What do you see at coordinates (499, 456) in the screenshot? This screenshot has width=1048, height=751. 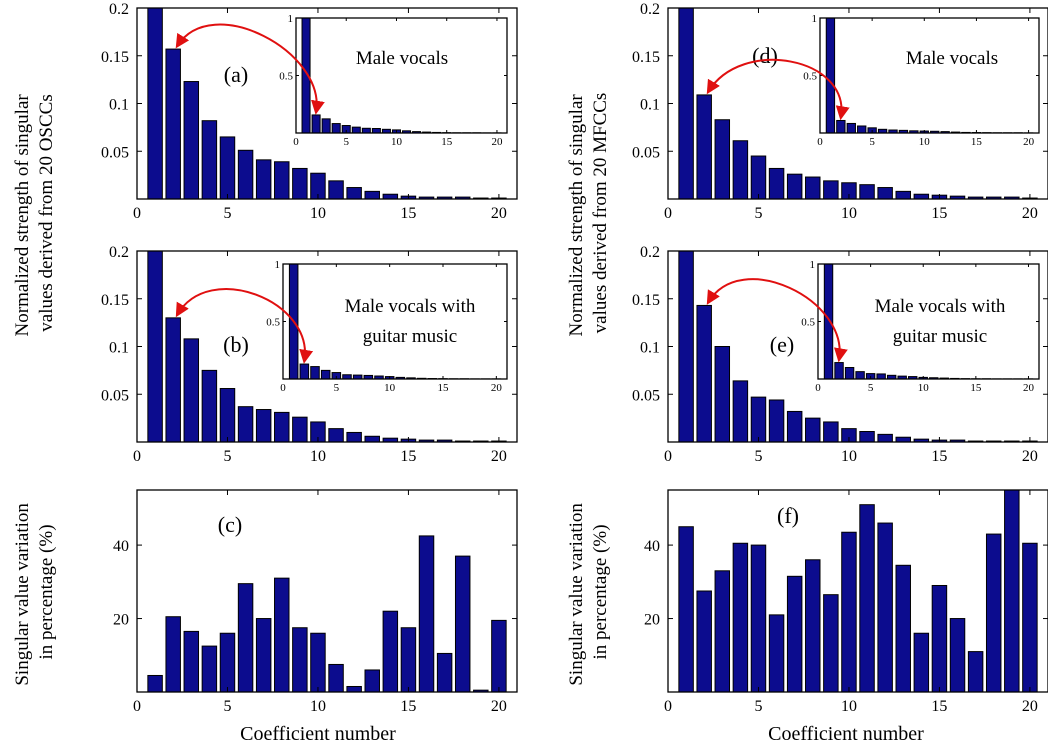 I see `panel-b-xtick-label: 20` at bounding box center [499, 456].